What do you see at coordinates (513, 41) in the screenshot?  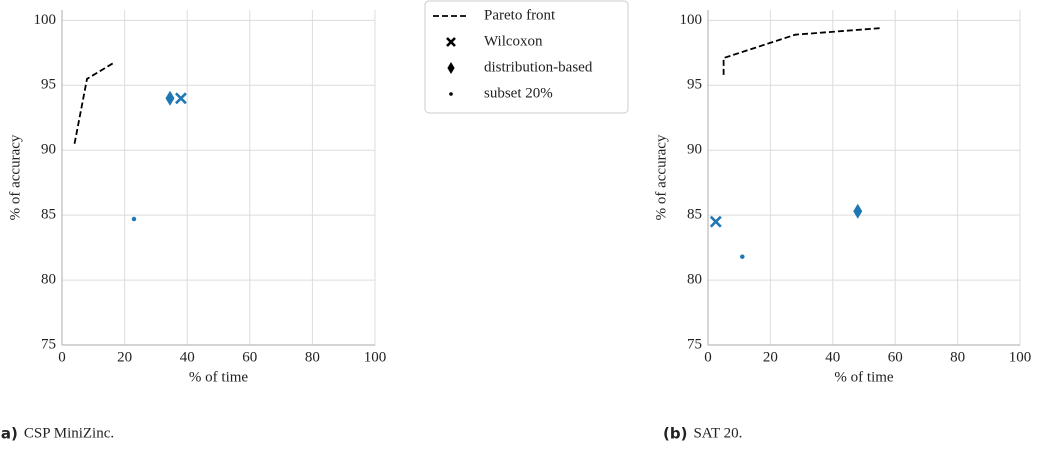 I see `legend-label: Wilcoxon` at bounding box center [513, 41].